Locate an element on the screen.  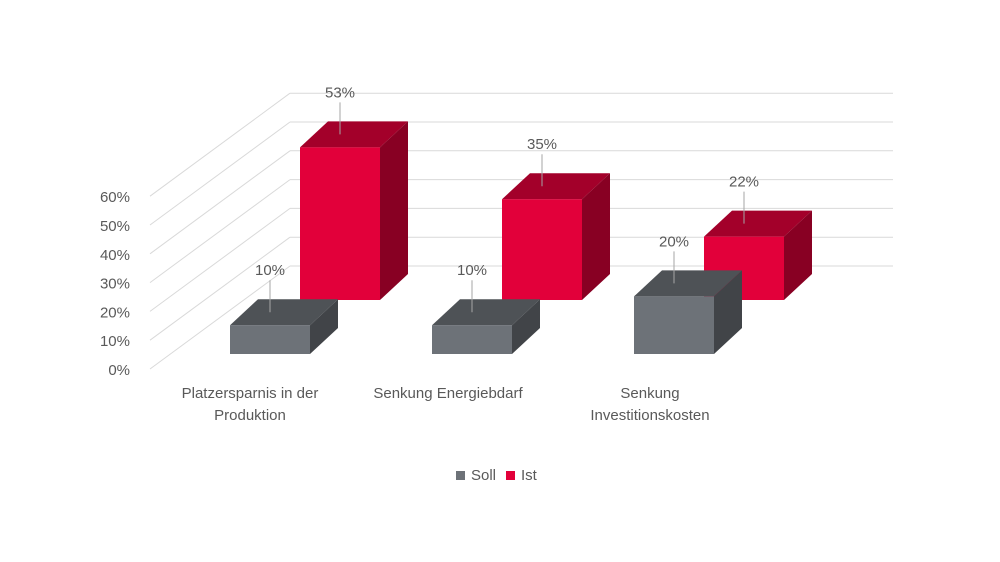
y-tick-label-4: 40% is located at coordinates (115, 255).